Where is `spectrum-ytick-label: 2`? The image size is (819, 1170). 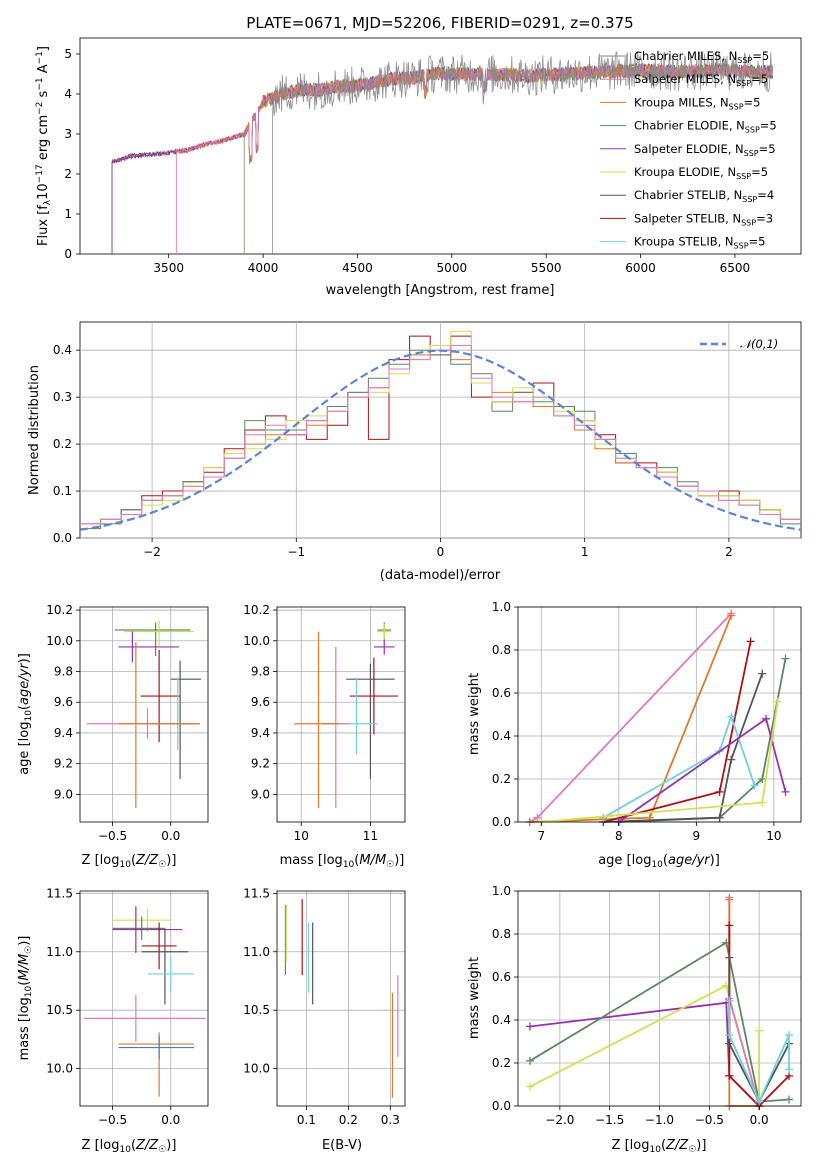 spectrum-ytick-label: 2 is located at coordinates (68, 174).